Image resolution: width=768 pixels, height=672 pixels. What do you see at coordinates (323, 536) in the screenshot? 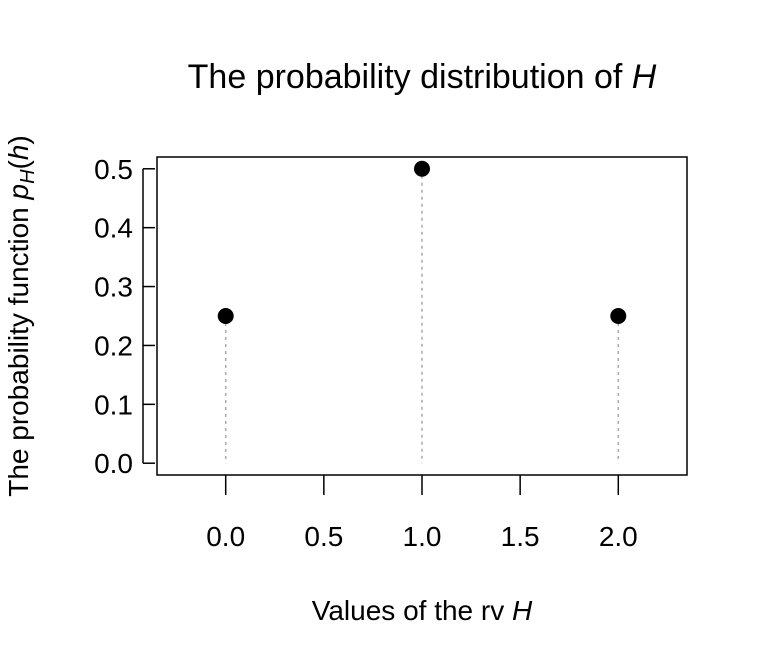
I see `x-tick-label: 0.5` at bounding box center [323, 536].